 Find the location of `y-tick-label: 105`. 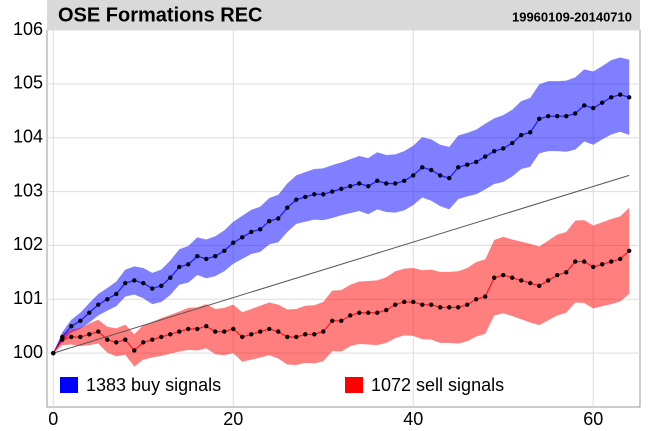

y-tick-label: 105 is located at coordinates (28, 83).